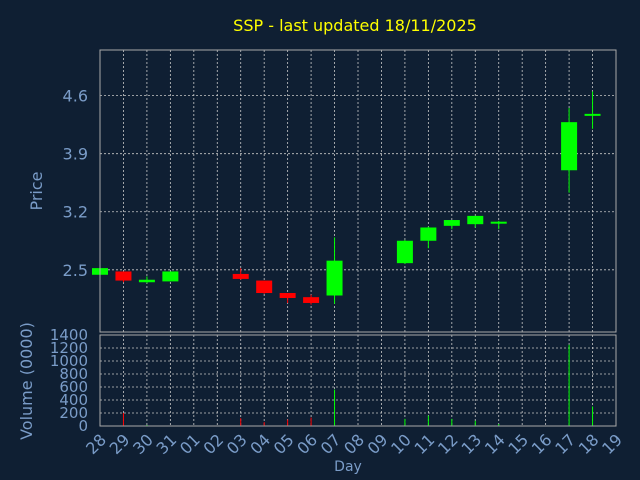 The height and width of the screenshot is (480, 640). What do you see at coordinates (73, 387) in the screenshot?
I see `volume-tick-label: 600` at bounding box center [73, 387].